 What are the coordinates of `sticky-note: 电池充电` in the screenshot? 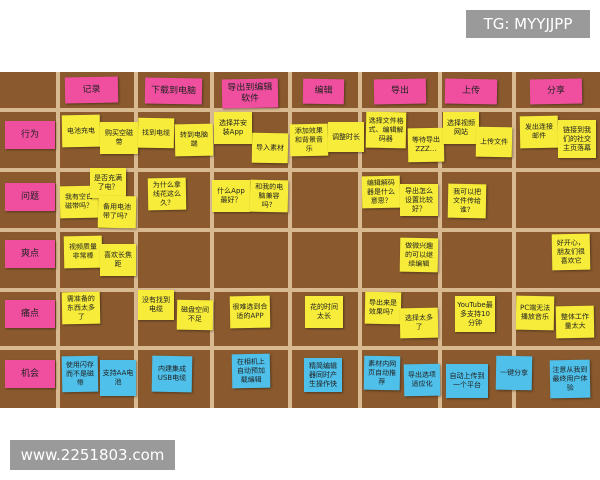 It's located at (81, 131).